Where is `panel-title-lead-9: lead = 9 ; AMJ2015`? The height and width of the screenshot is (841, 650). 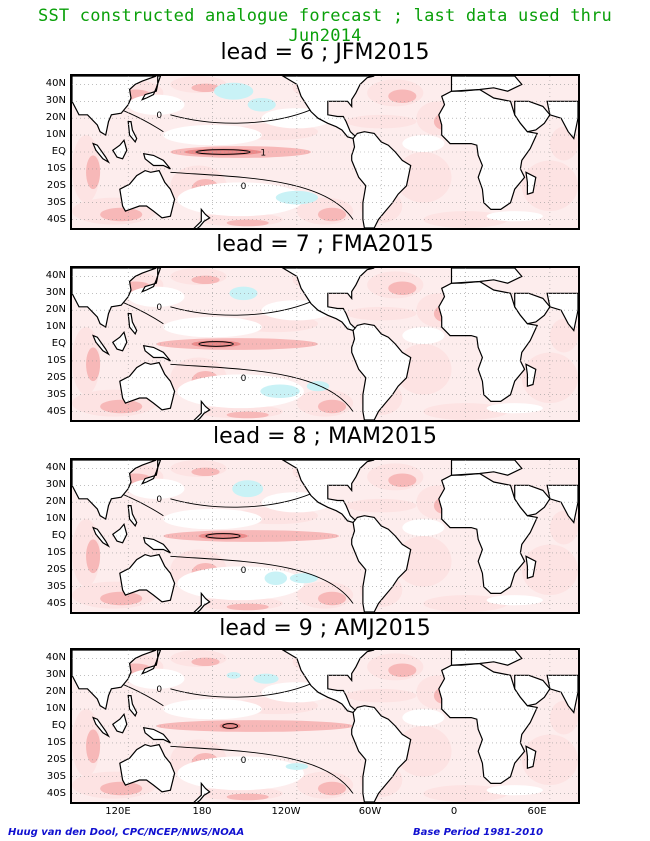
panel-title-lead-9: lead = 9 ; AMJ2015 is located at coordinates (325, 628).